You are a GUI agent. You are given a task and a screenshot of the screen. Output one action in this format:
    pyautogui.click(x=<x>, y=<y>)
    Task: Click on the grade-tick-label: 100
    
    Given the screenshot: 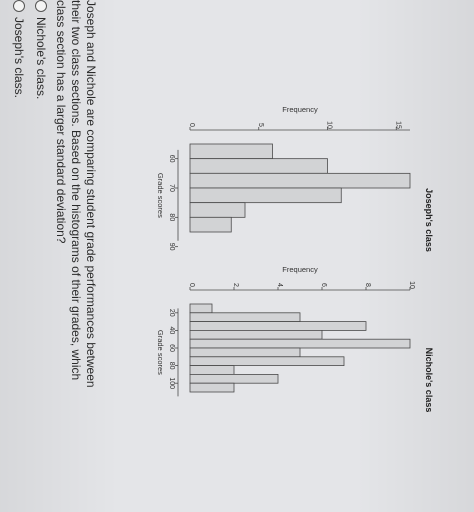 What is the action you would take?
    pyautogui.click(x=171, y=383)
    